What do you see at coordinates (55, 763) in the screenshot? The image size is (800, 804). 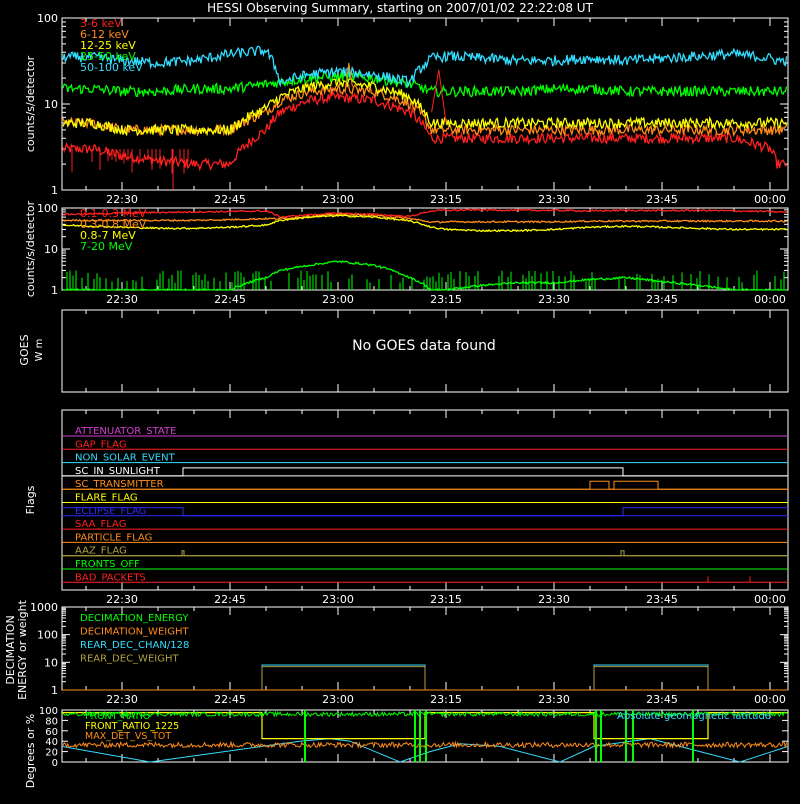 I see `panel6-y-label: 0` at bounding box center [55, 763].